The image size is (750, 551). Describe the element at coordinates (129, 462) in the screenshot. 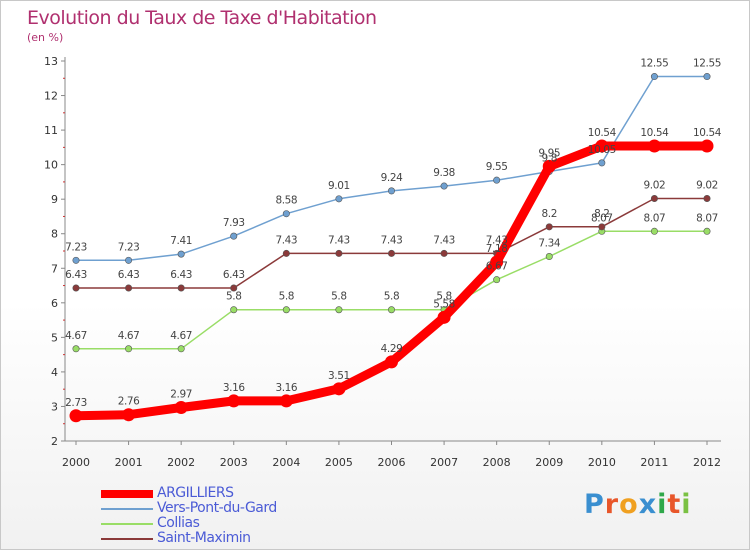

I see `x-tick-label: 2001` at that location.